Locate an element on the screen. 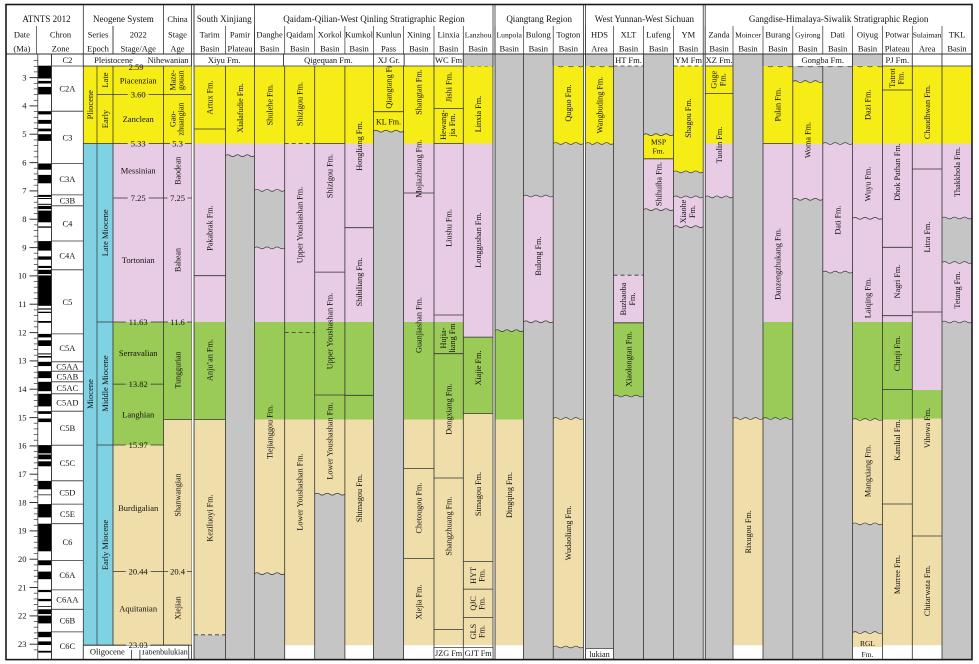 This screenshot has height=664, width=979. svg-text: liang Fm is located at coordinates (452, 338).